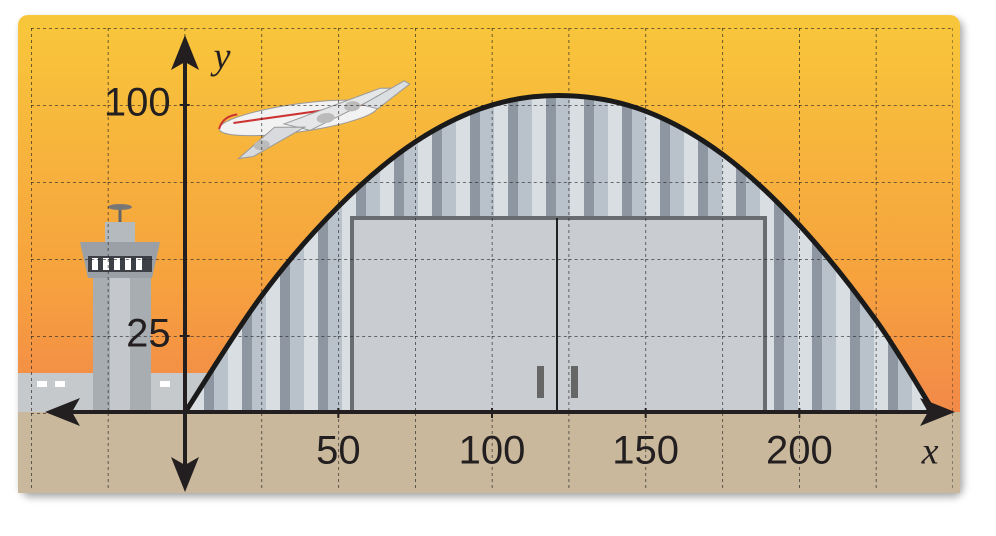  I want to click on y-tick-label: 25, so click(148, 334).